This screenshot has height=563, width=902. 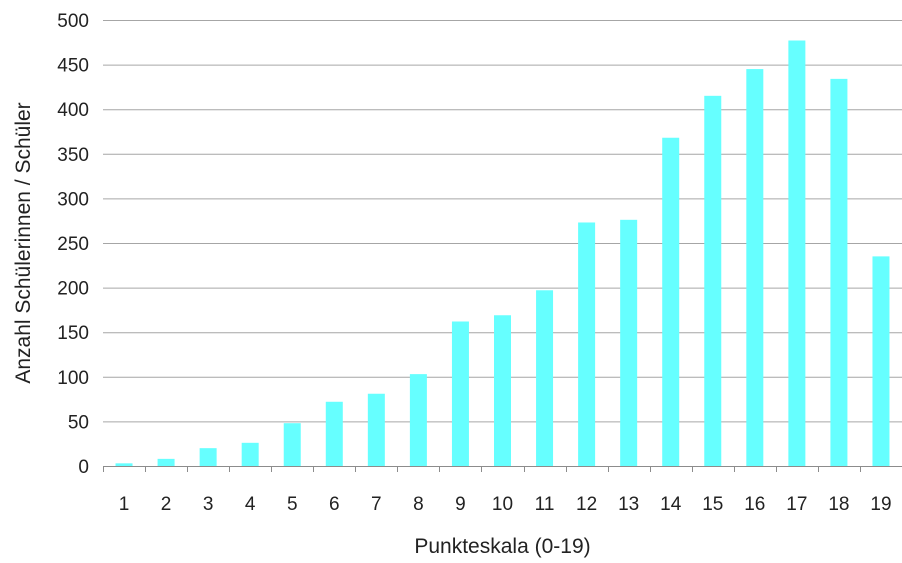 What do you see at coordinates (628, 504) in the screenshot?
I see `x-tick-label: 13` at bounding box center [628, 504].